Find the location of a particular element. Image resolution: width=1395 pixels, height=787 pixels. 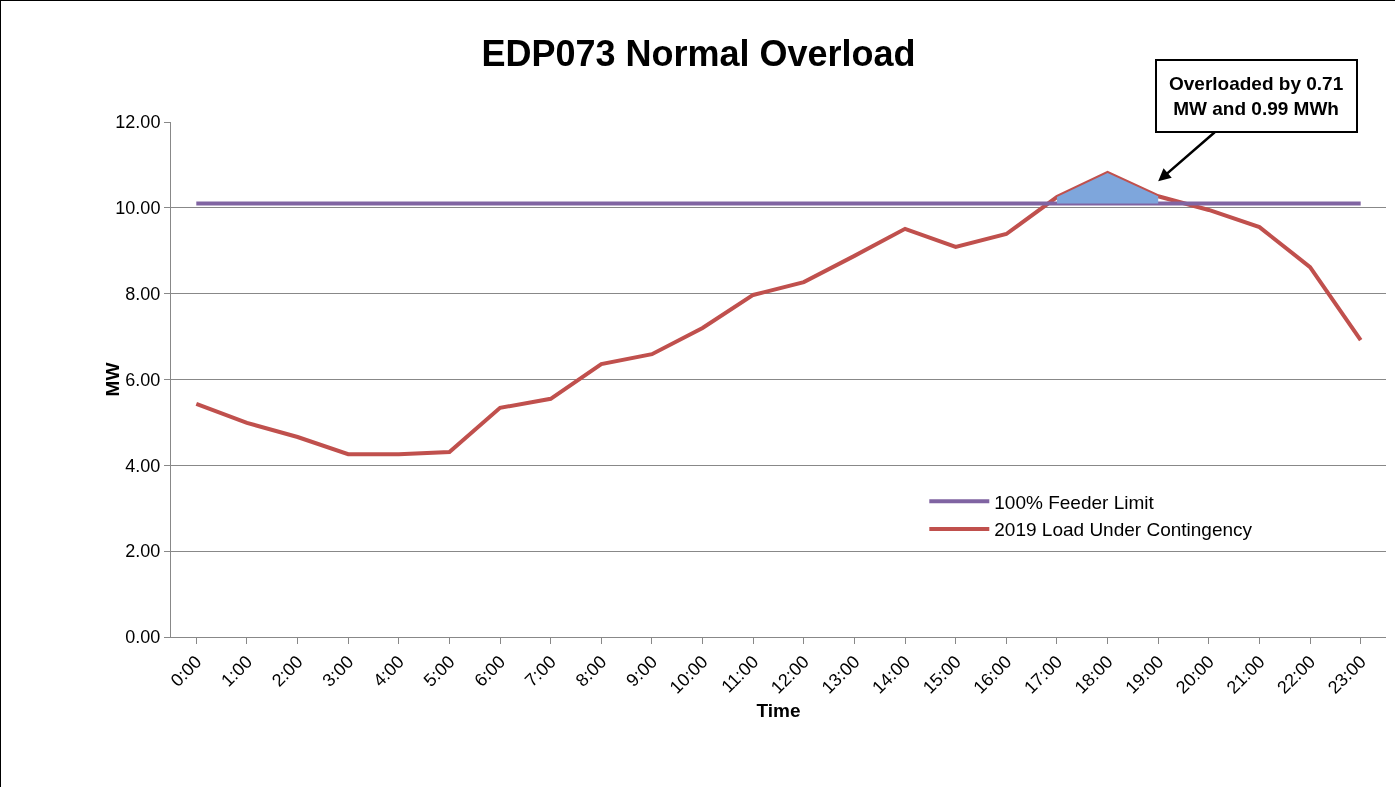

y-tick-label: 6.00 is located at coordinates (143, 379).